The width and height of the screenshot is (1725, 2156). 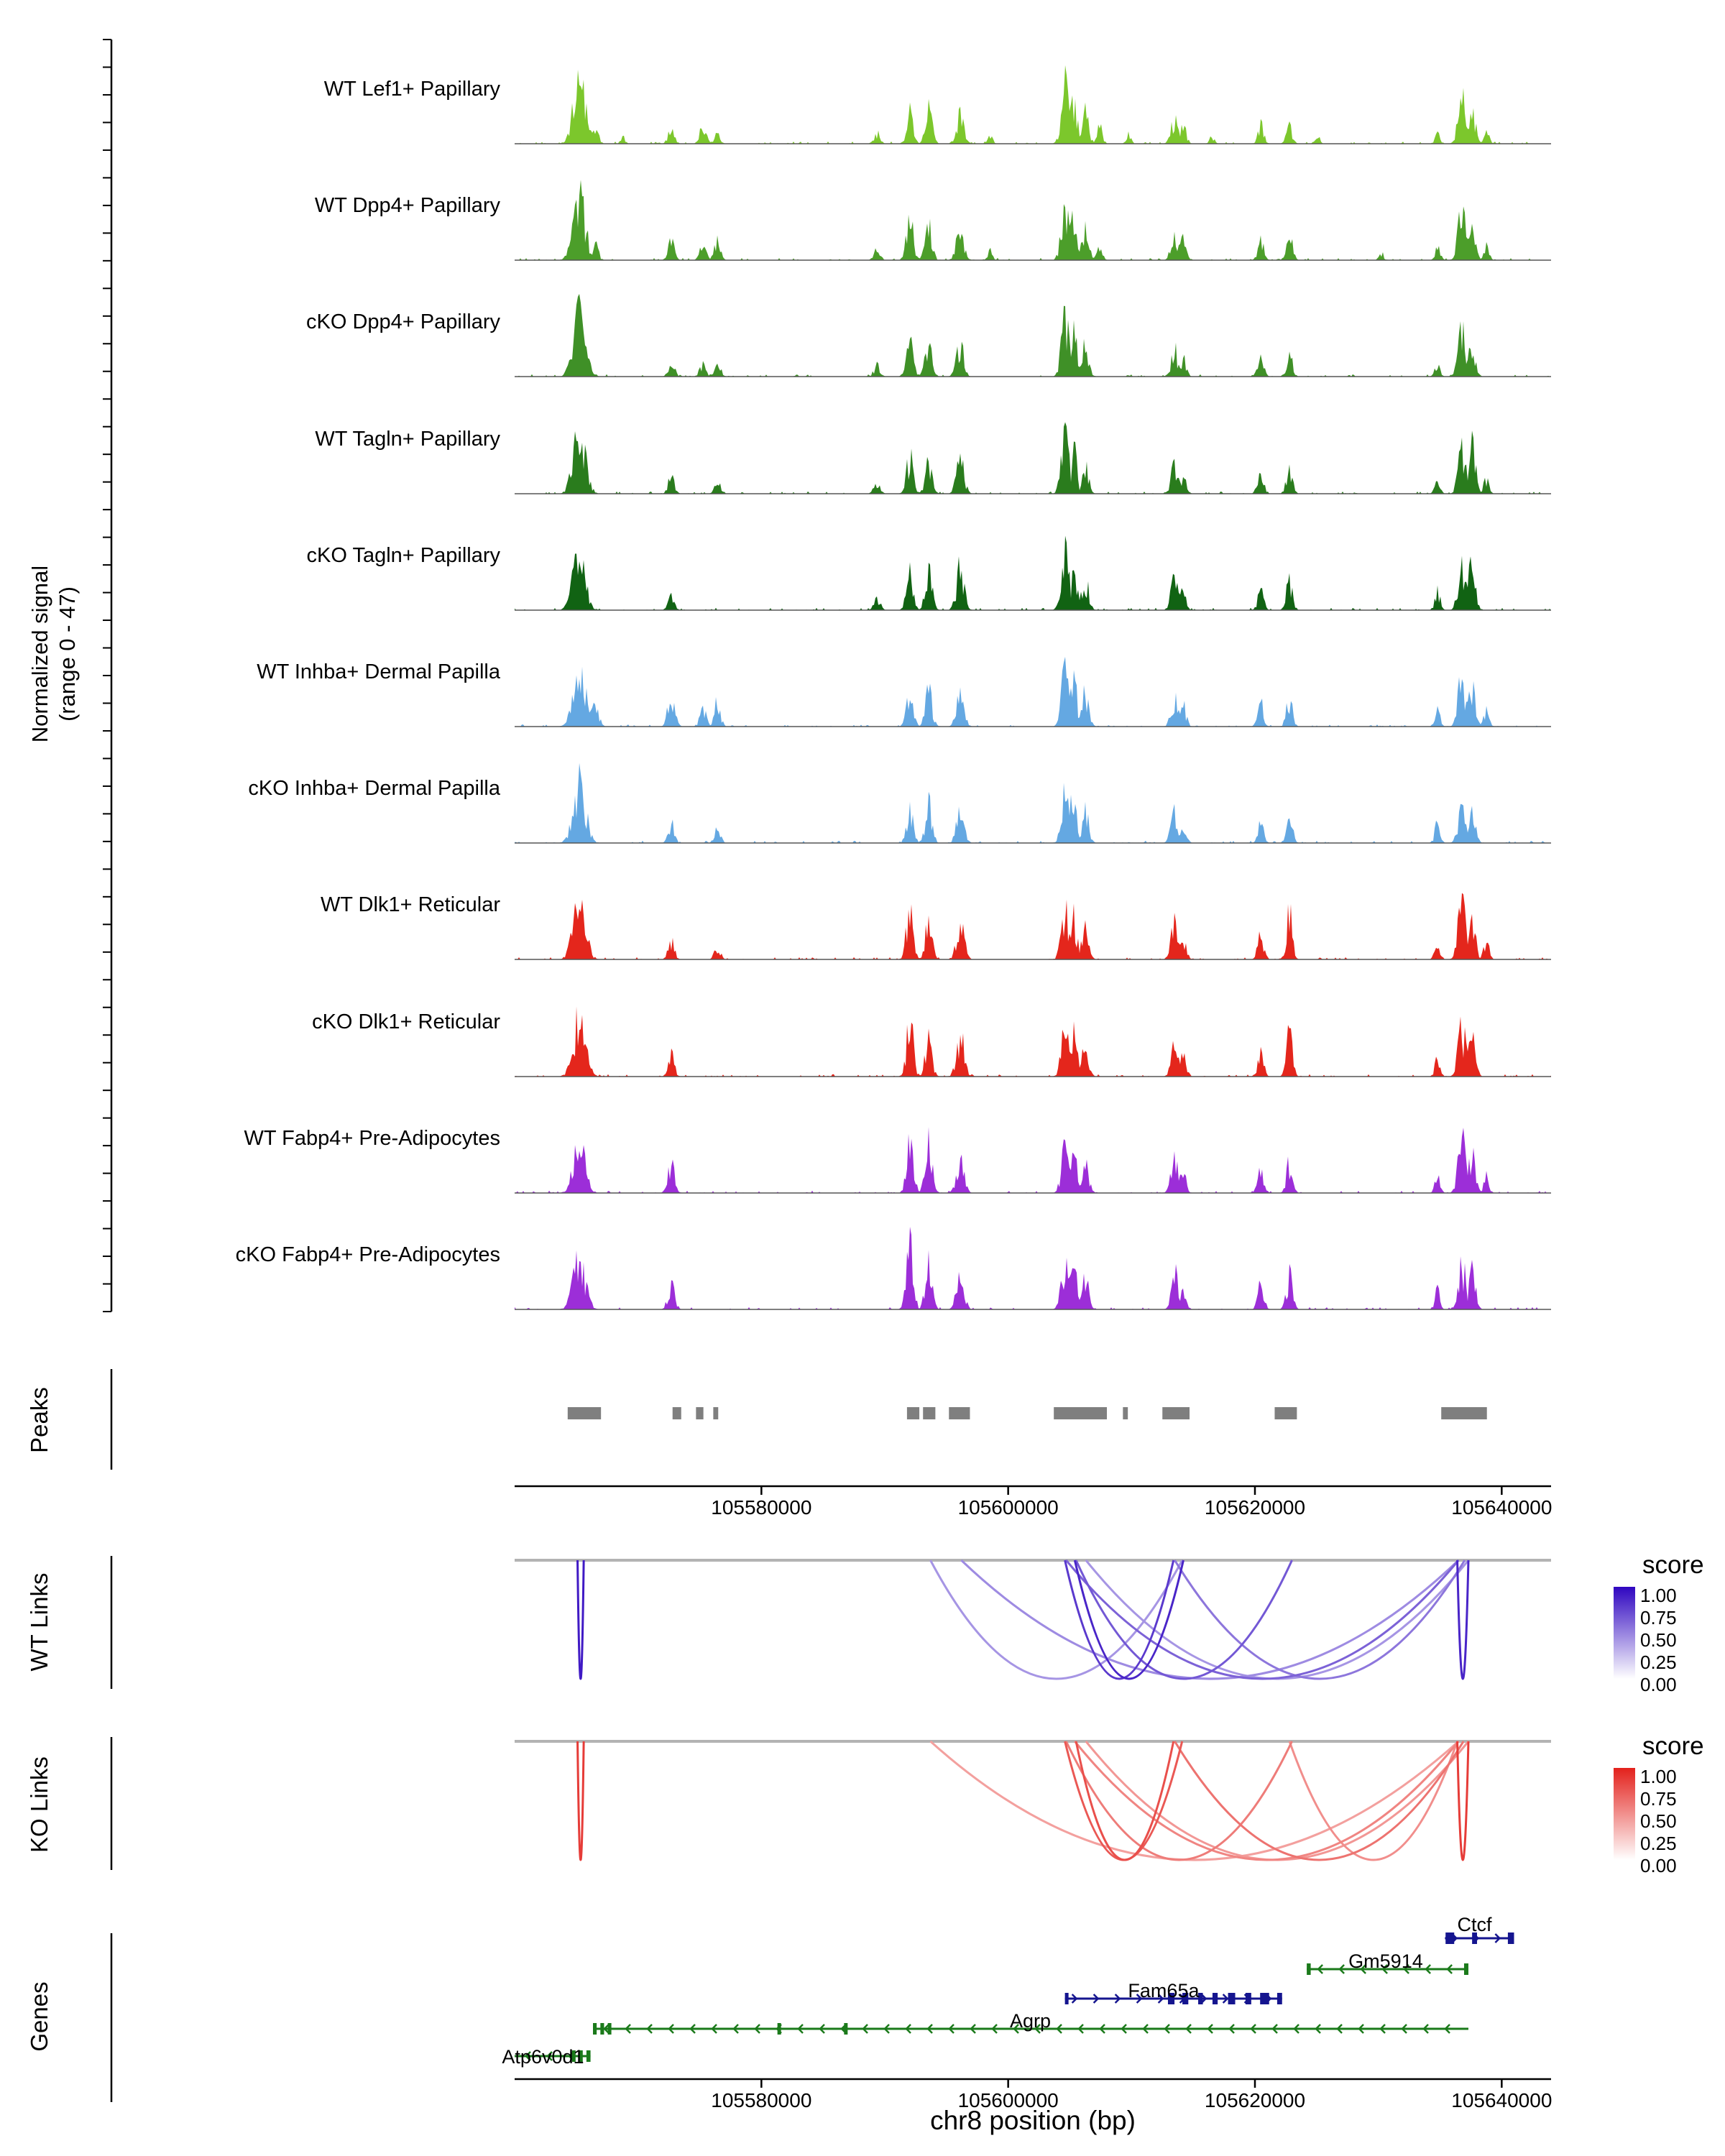 What do you see at coordinates (39, 1622) in the screenshot?
I see `wt-links-section-label: WT Links` at bounding box center [39, 1622].